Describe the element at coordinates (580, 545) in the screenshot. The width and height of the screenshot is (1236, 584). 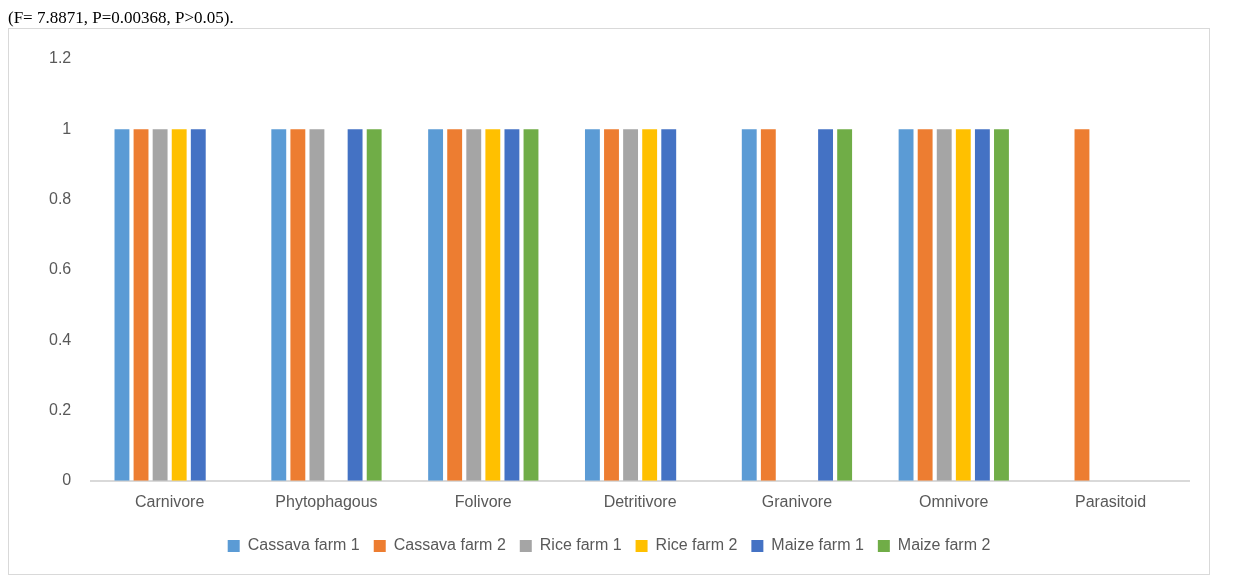
I see `legend-label: Rice farm 1` at that location.